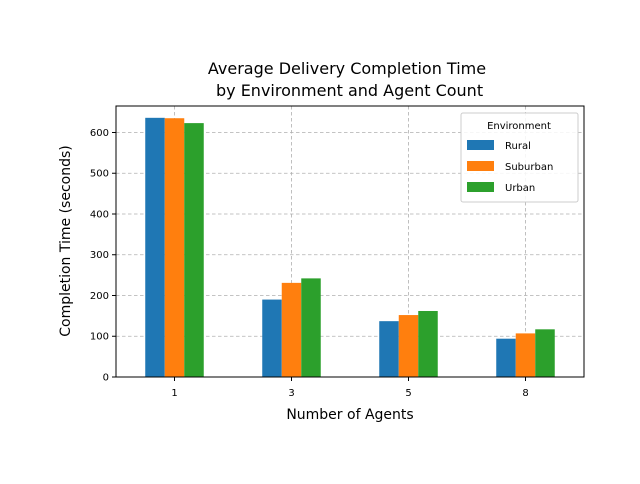 The height and width of the screenshot is (484, 640). What do you see at coordinates (519, 126) in the screenshot?
I see `legend-title: Environment` at bounding box center [519, 126].